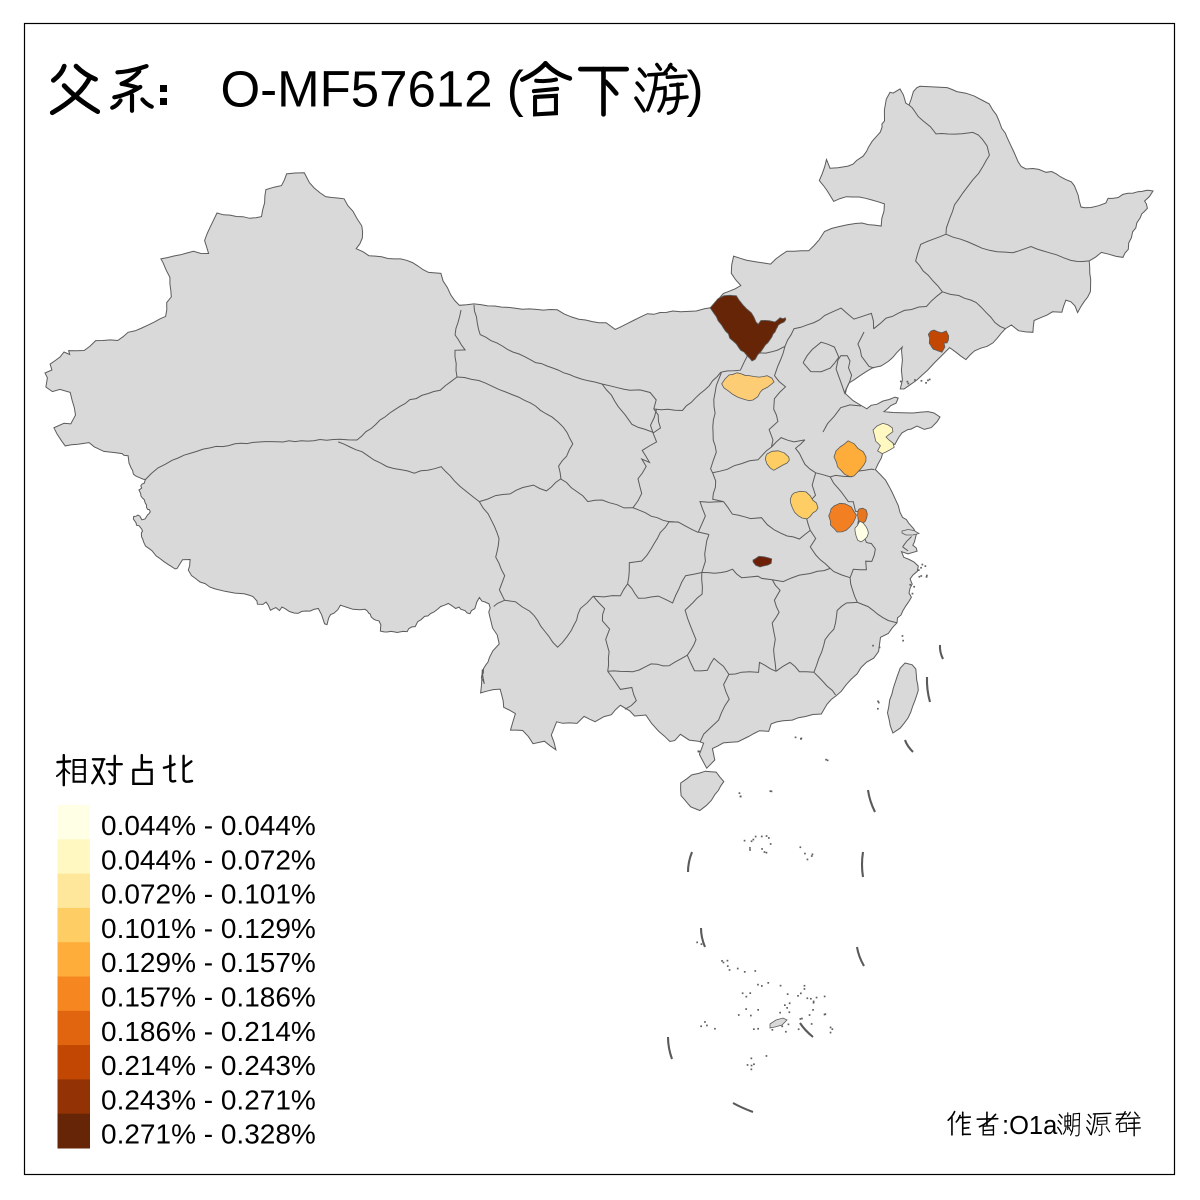  Describe the element at coordinates (208, 962) in the screenshot. I see `svg-text: 0.129% - 0.157%` at that location.